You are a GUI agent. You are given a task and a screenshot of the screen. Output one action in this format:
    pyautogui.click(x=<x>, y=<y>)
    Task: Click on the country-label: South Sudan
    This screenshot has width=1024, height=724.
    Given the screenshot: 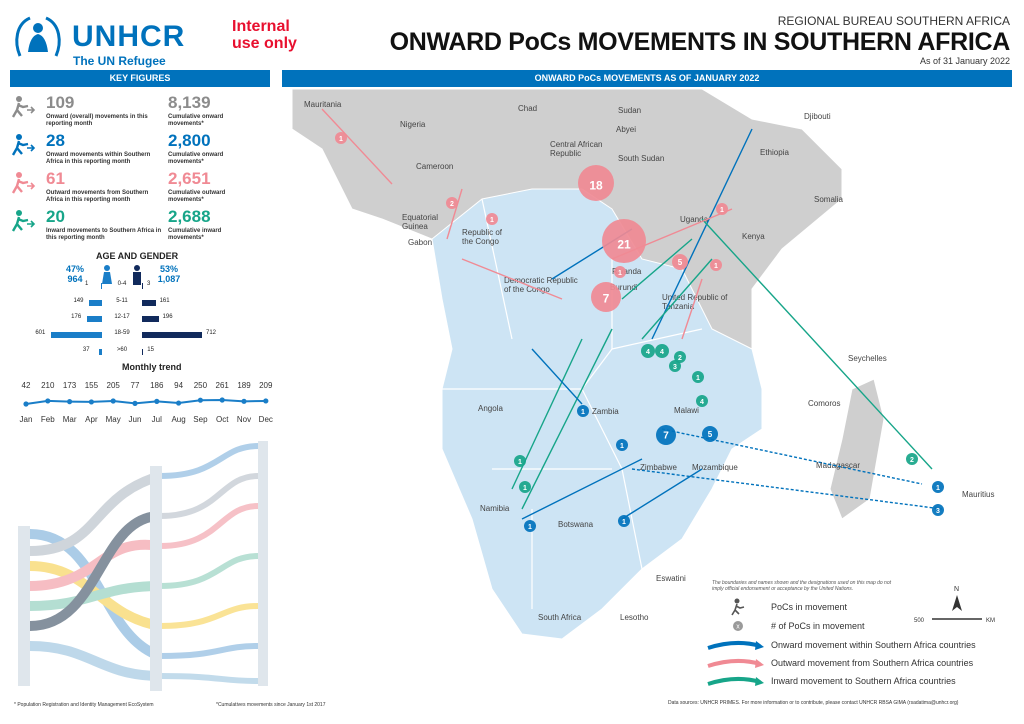 What is the action you would take?
    pyautogui.click(x=641, y=158)
    